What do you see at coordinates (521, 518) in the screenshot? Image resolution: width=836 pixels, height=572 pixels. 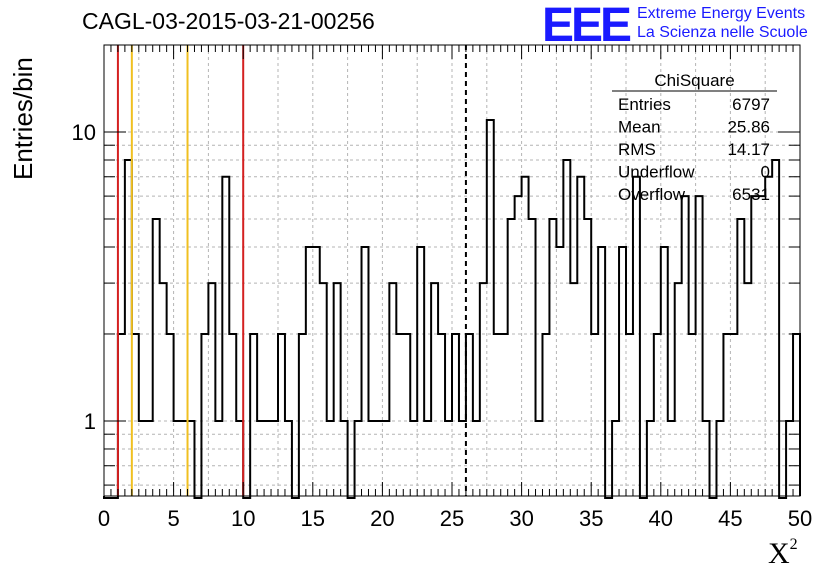 I see `x-tick-label: 30` at bounding box center [521, 518].